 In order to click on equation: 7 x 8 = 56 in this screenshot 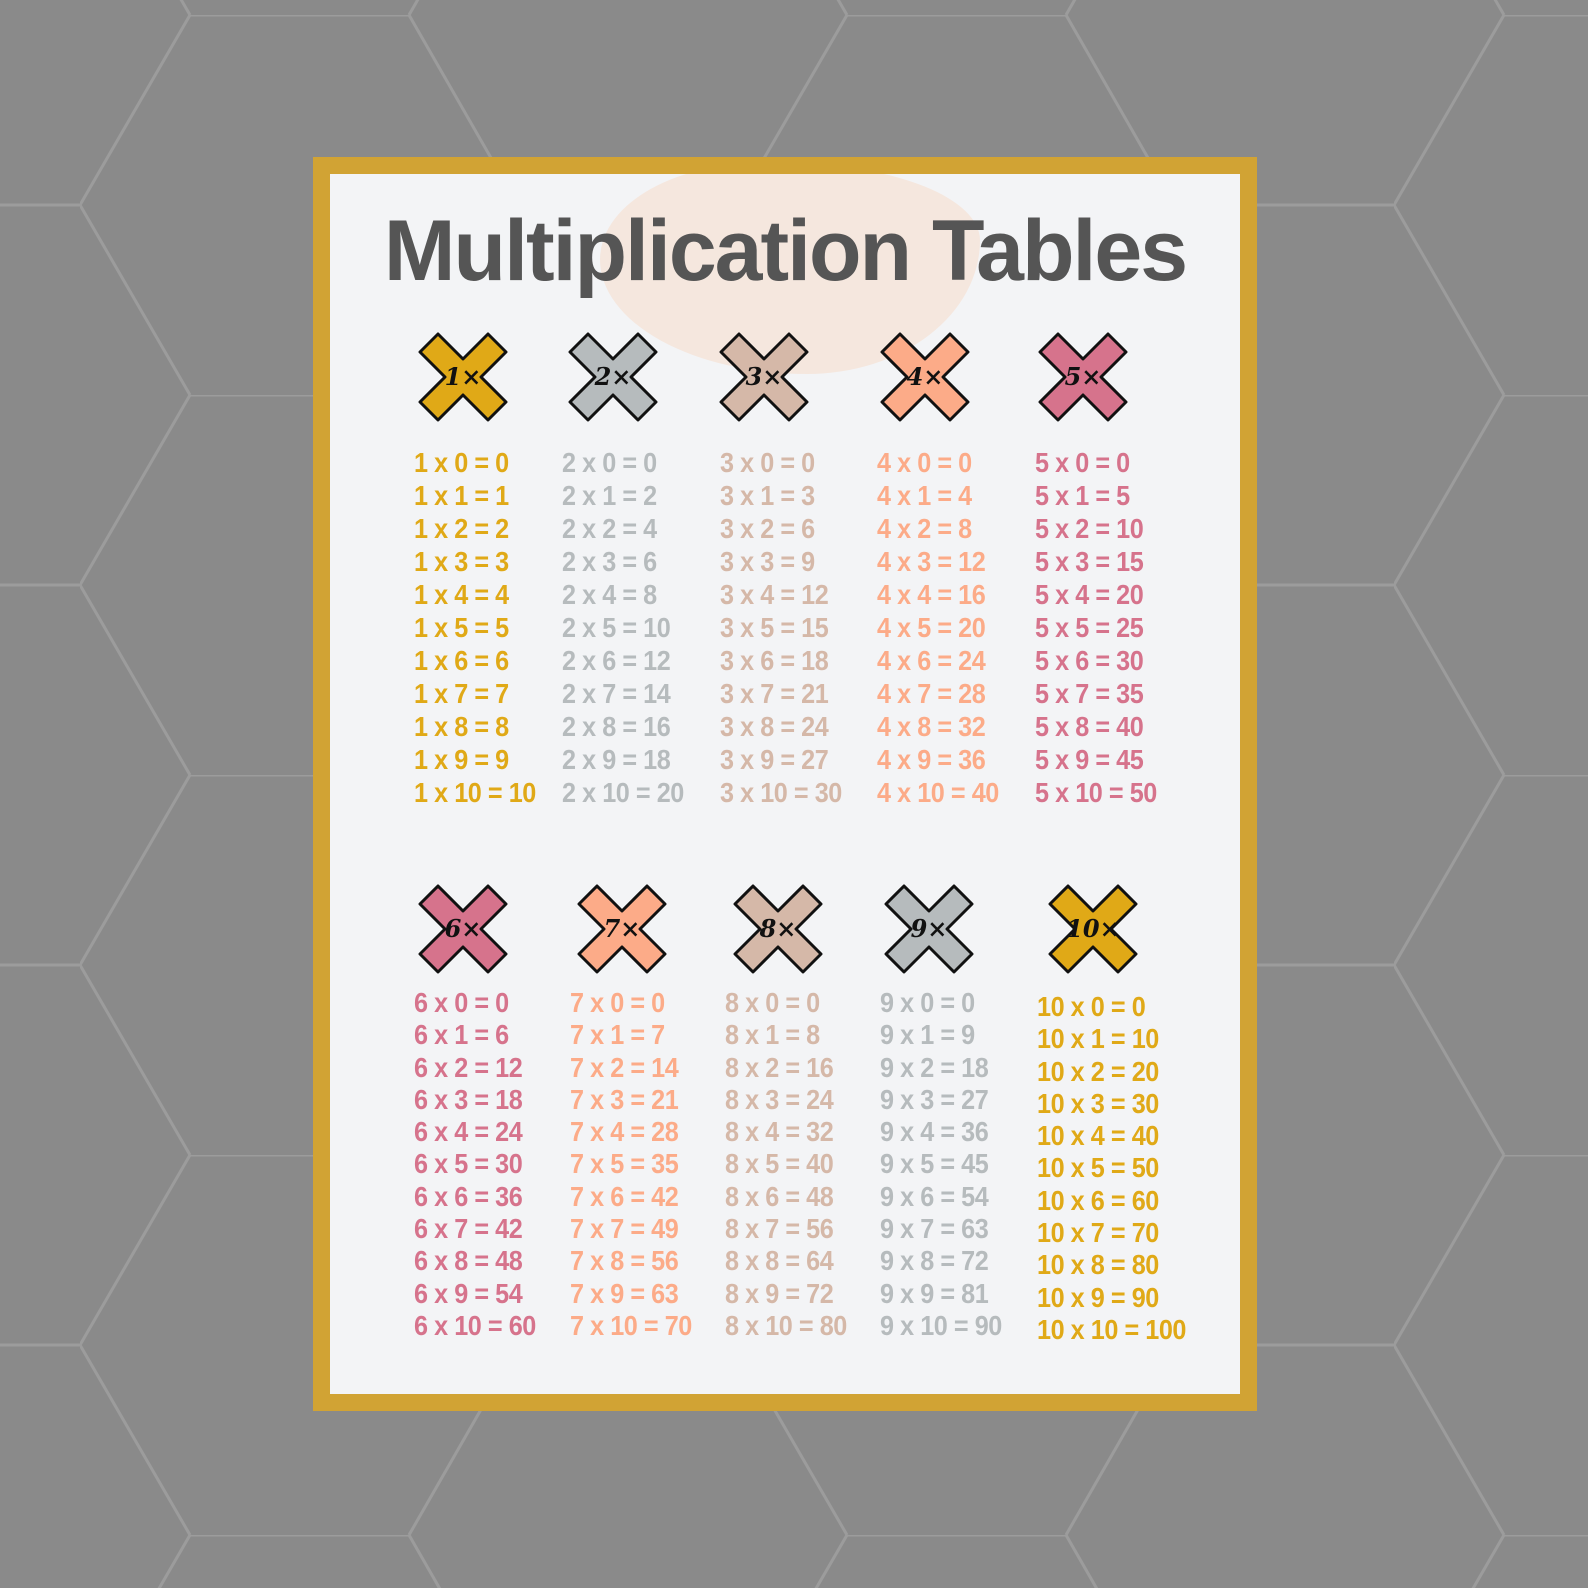, I will do `click(624, 1261)`.